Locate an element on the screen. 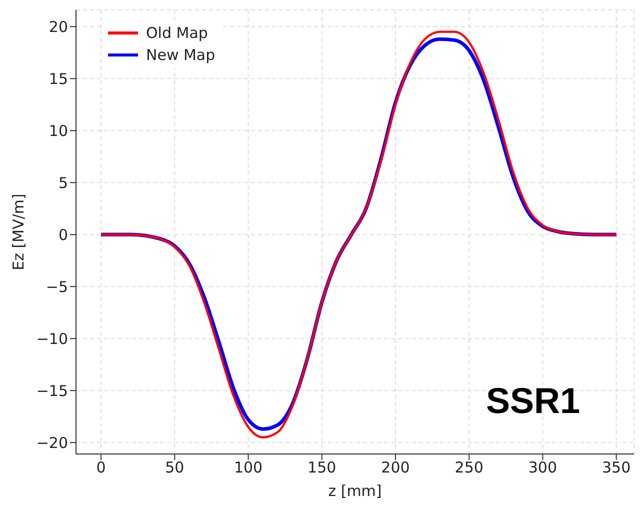  x-tick-label: 250 is located at coordinates (469, 467).